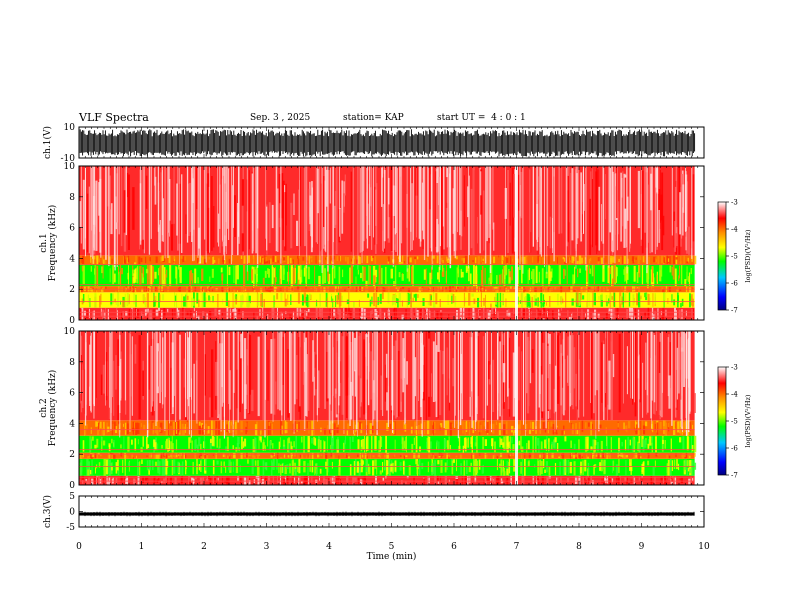 The image size is (792, 612). I want to click on x-tick-label: 6, so click(454, 547).